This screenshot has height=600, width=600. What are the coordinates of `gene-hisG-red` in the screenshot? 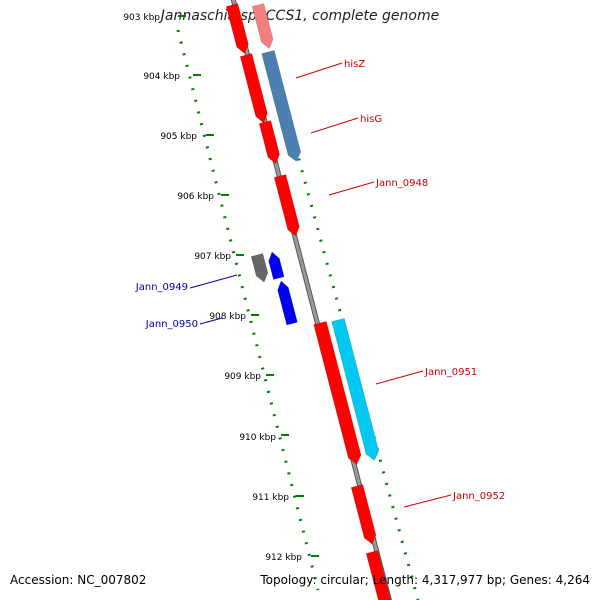 It's located at (269, 142).